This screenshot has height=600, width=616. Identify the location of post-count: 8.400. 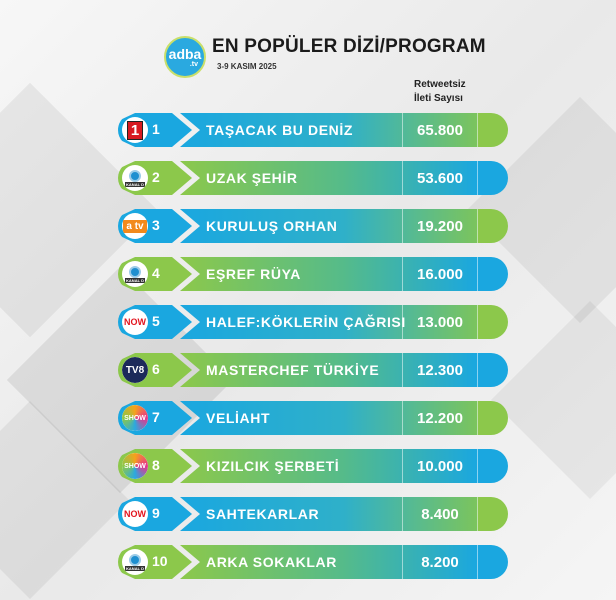
(440, 514).